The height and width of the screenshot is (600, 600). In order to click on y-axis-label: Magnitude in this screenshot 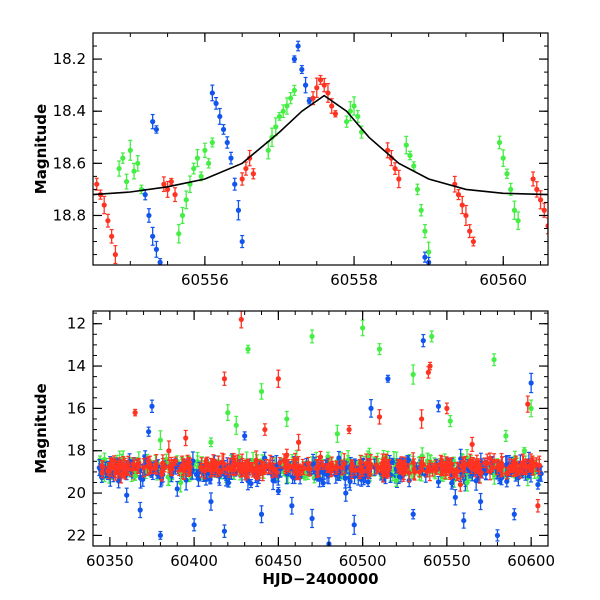, I will do `click(41, 428)`.